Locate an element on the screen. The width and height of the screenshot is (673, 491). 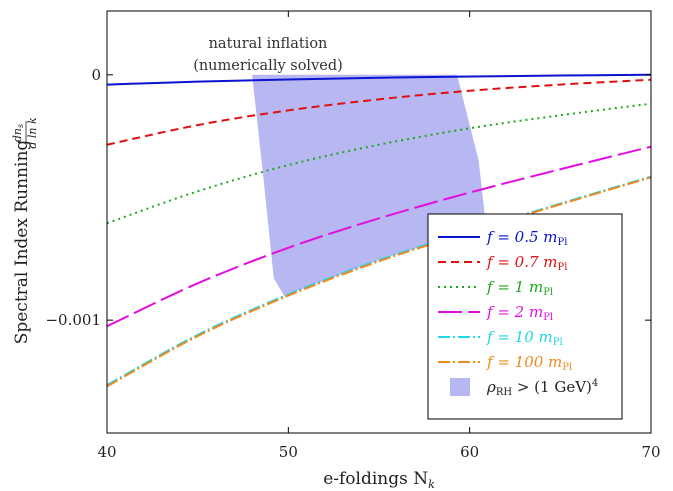
x-tick-label: 50 is located at coordinates (288, 452).